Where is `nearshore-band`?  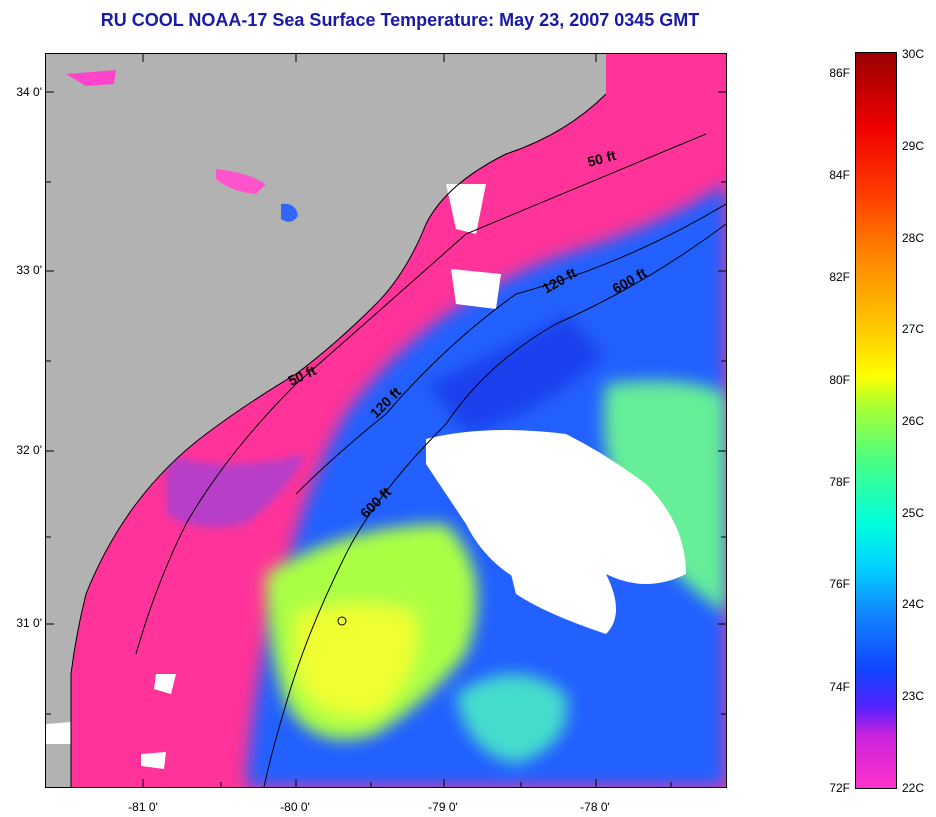
nearshore-band is located at coordinates (236, 491).